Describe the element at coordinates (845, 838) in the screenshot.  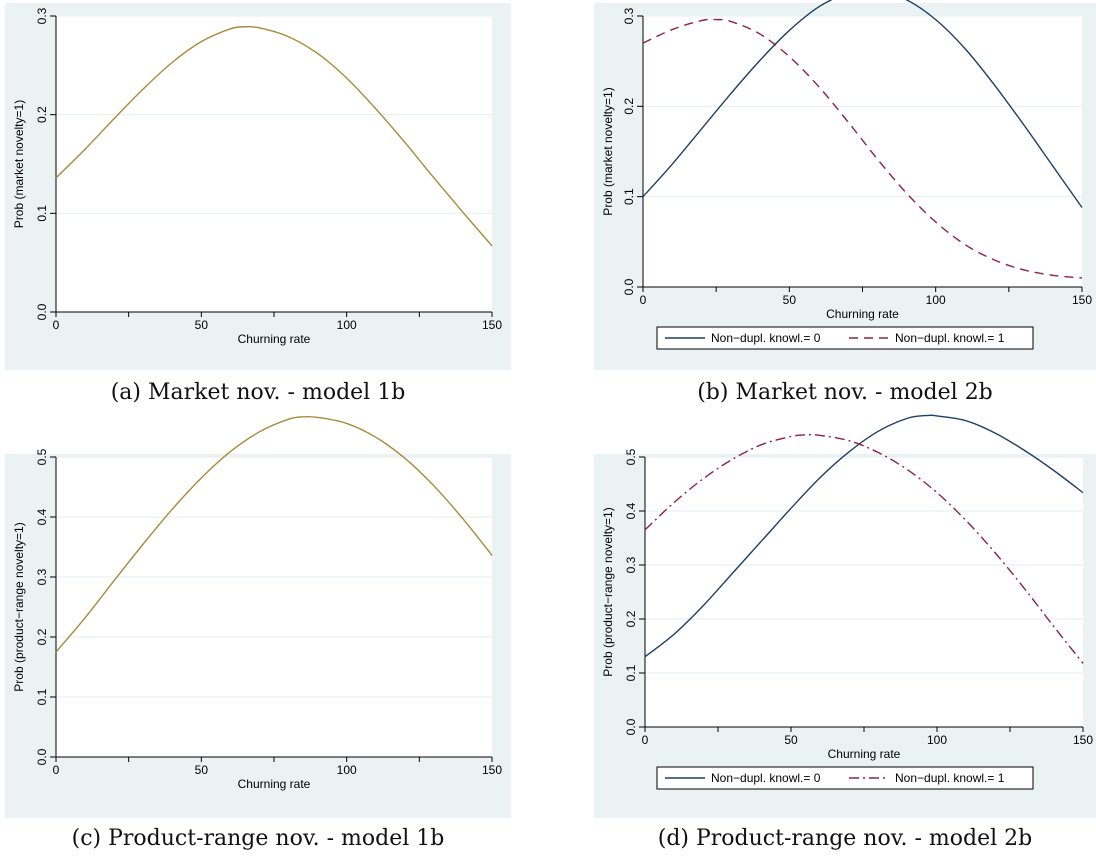
I see `caption-d: (d) Product-range nov. - model 2b` at that location.